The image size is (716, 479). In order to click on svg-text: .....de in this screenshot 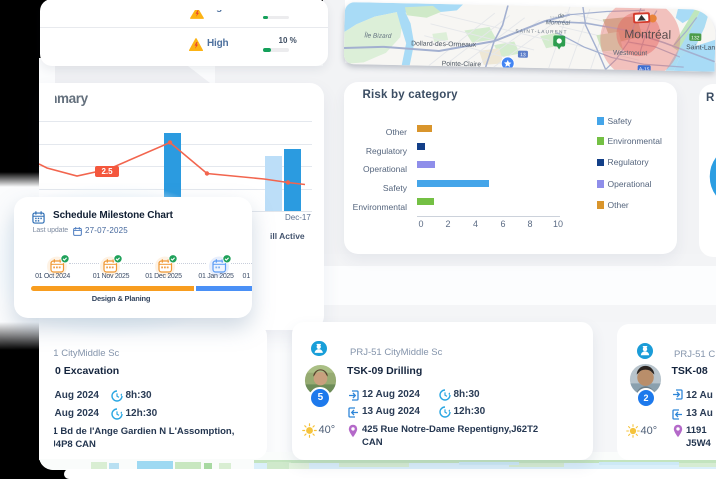, I will do `click(557, 16)`.